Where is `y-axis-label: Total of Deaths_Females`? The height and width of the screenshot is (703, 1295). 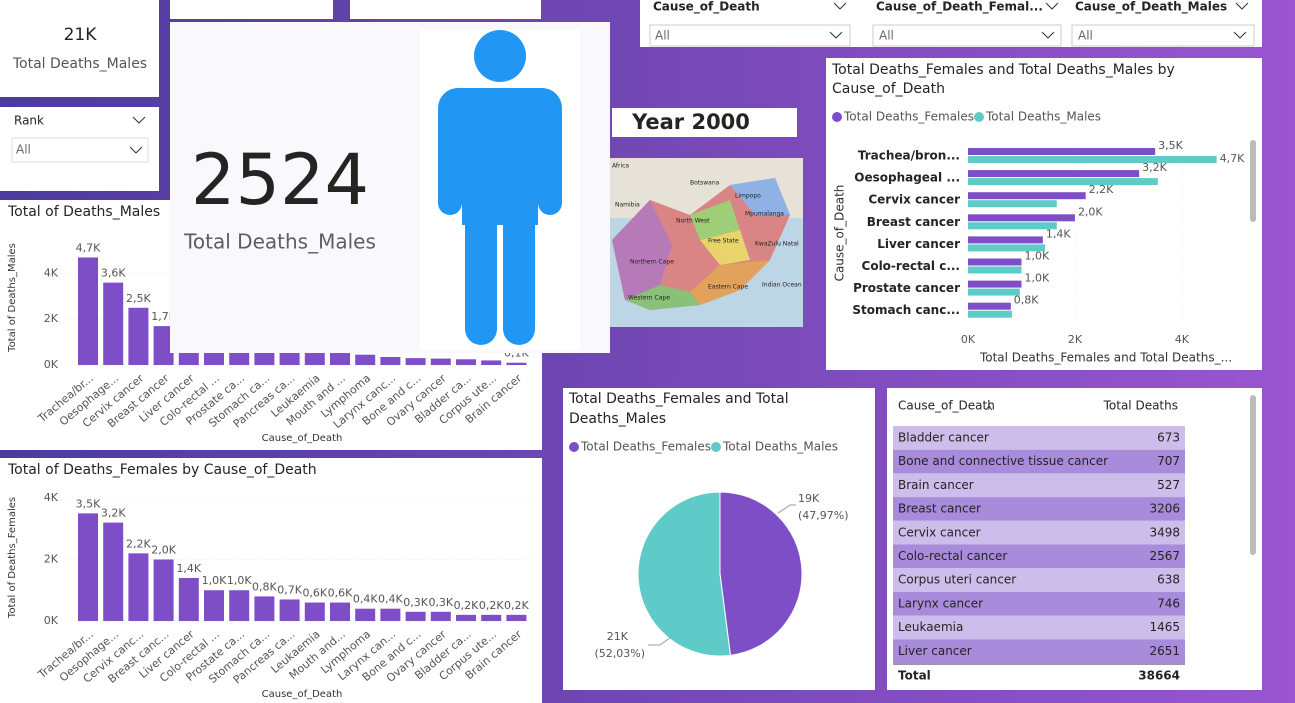 y-axis-label: Total of Deaths_Females is located at coordinates (12, 558).